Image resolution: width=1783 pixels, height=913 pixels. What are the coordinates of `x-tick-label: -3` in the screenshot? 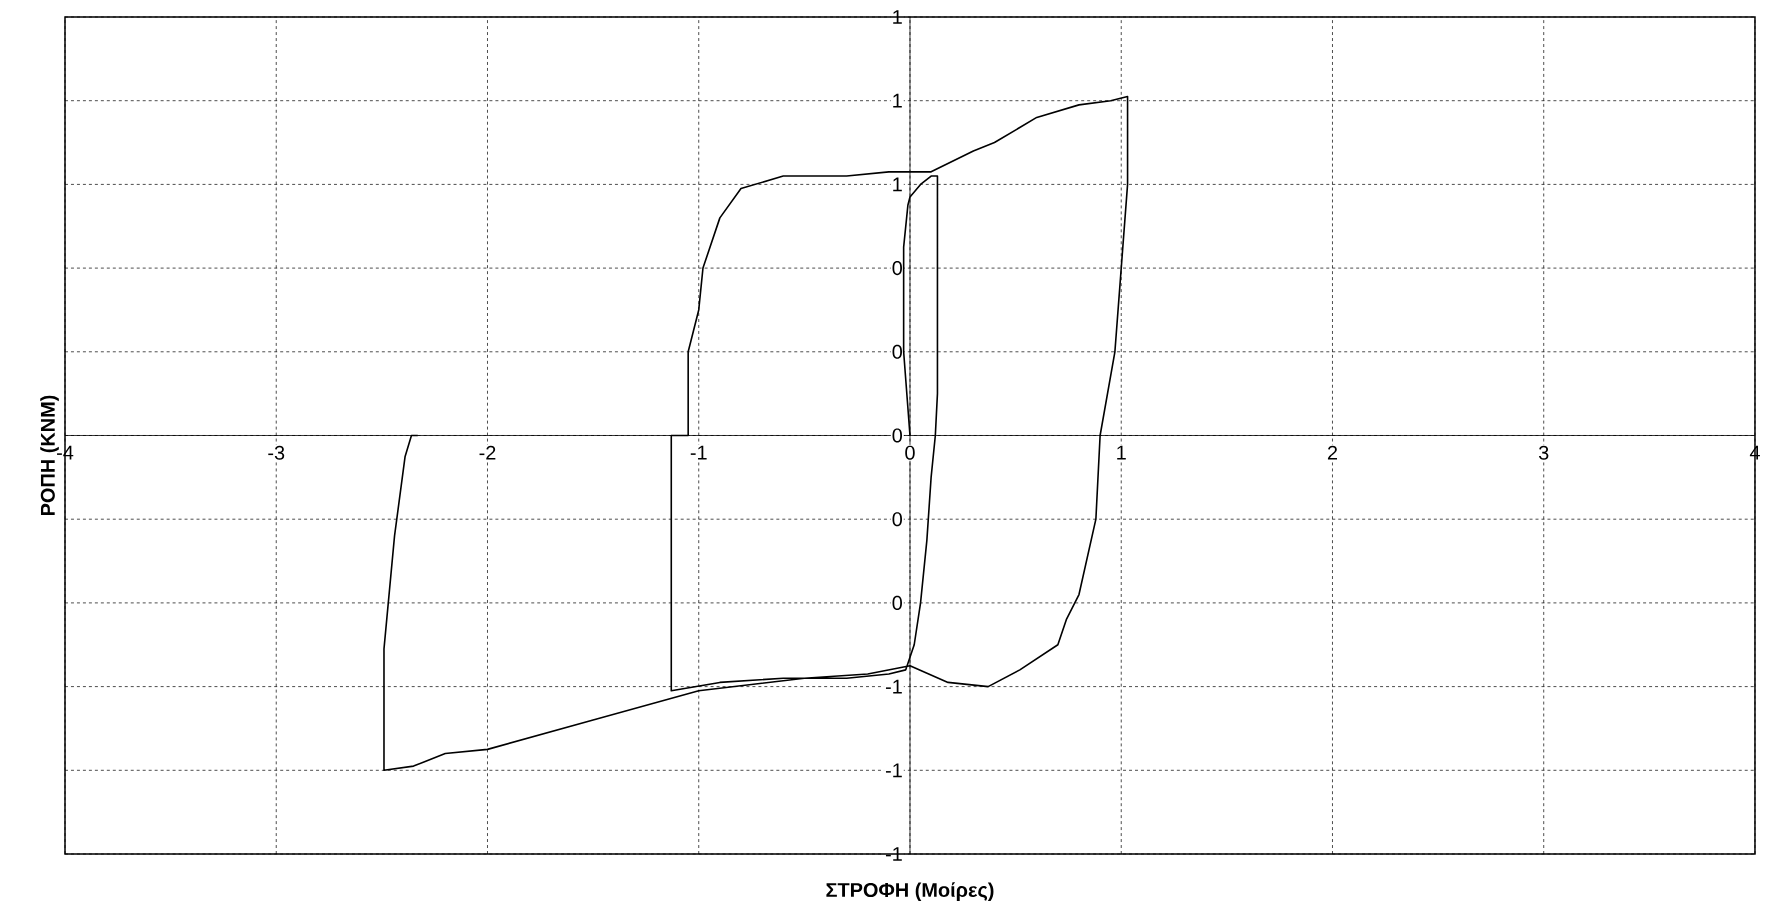 It's located at (276, 452).